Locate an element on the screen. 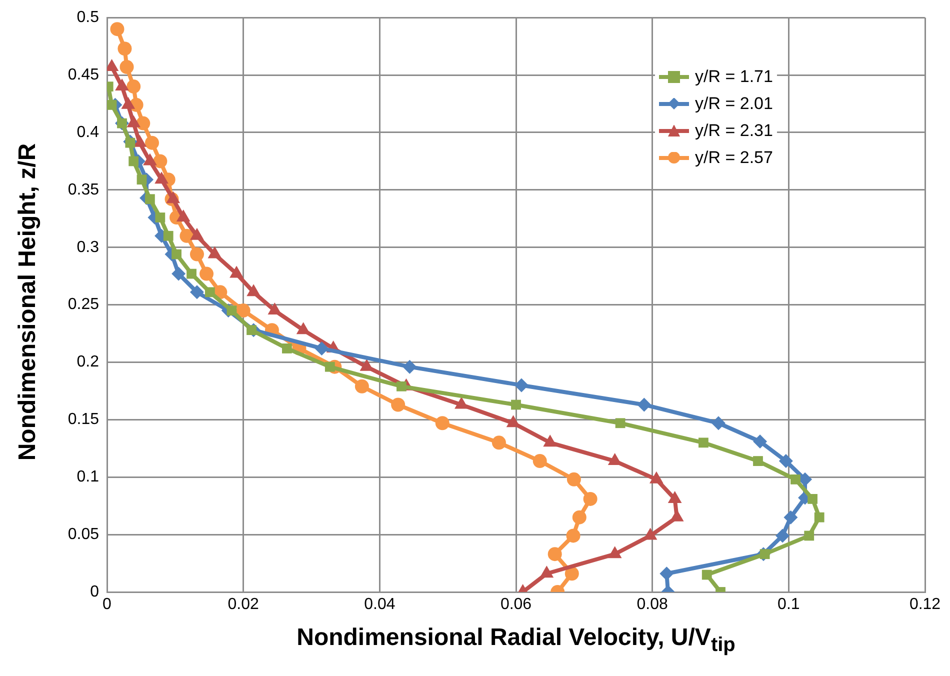 This screenshot has height=676, width=950. x-tick-label: 0.06 is located at coordinates (516, 605).